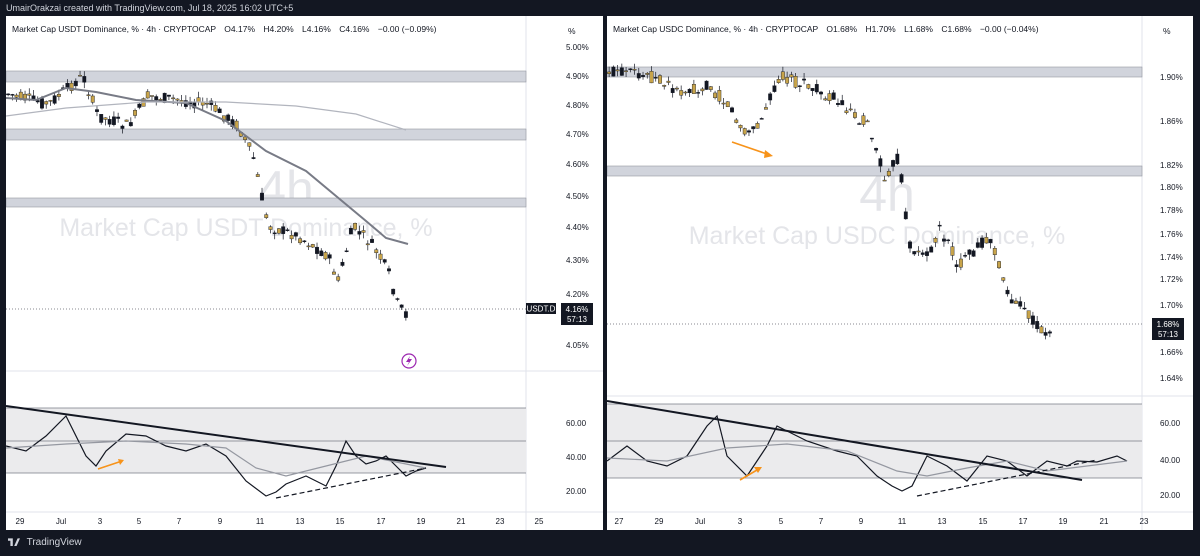 The height and width of the screenshot is (556, 1200). Describe the element at coordinates (577, 294) in the screenshot. I see `price-tick-label: 4.20%` at that location.